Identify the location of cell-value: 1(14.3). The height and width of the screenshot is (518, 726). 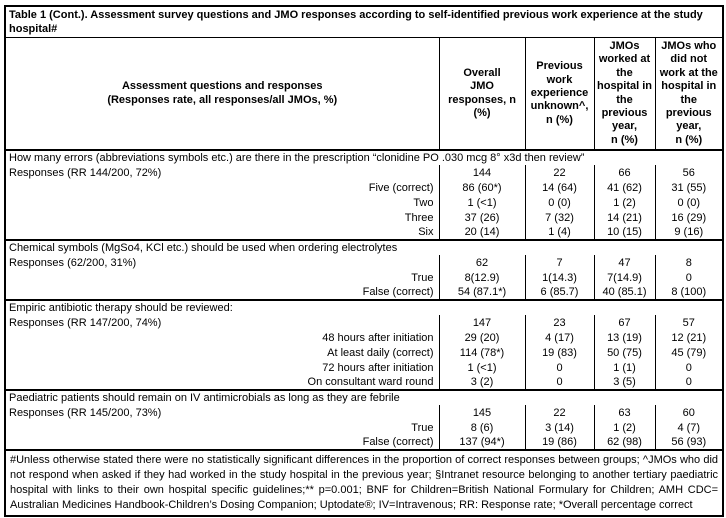
(559, 278).